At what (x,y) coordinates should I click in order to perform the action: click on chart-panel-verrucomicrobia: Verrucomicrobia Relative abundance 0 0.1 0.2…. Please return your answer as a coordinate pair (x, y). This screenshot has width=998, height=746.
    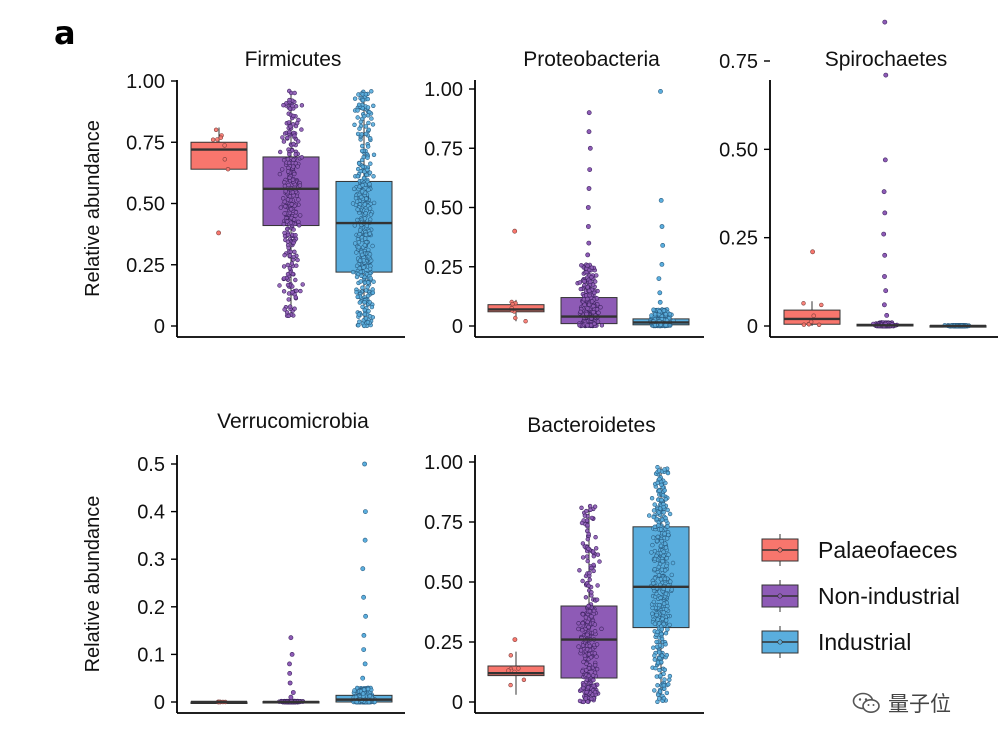
    Looking at the image, I should click on (243, 562).